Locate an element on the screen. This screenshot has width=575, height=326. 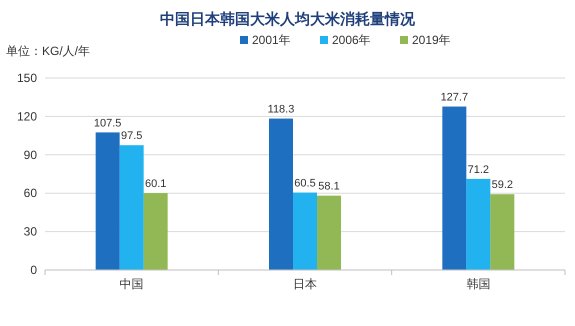
chart-title: 中国日本韩国大米人均大米消耗量情况 is located at coordinates (288, 19).